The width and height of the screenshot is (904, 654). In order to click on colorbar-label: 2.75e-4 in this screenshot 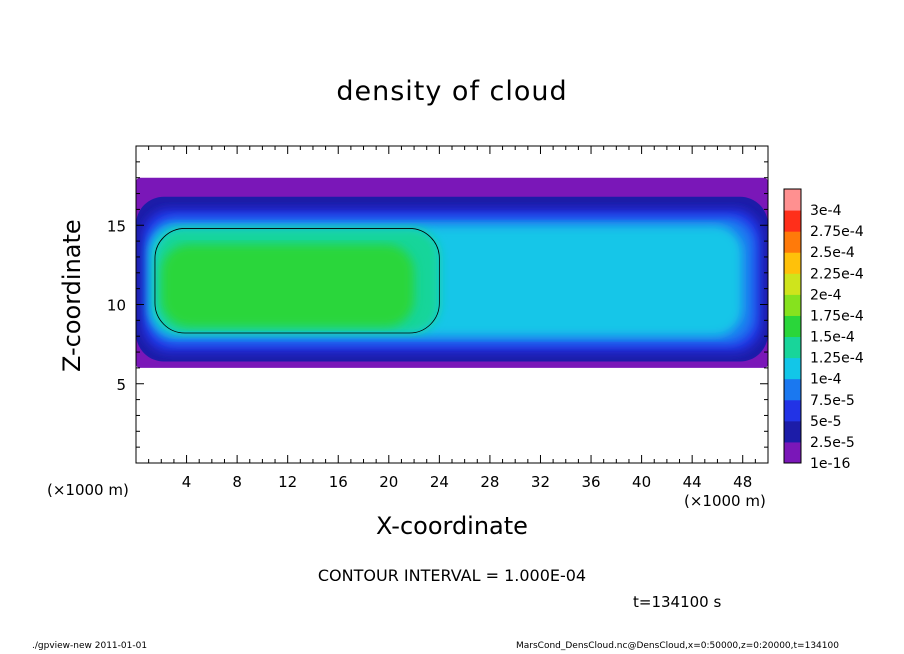, I will do `click(837, 232)`.